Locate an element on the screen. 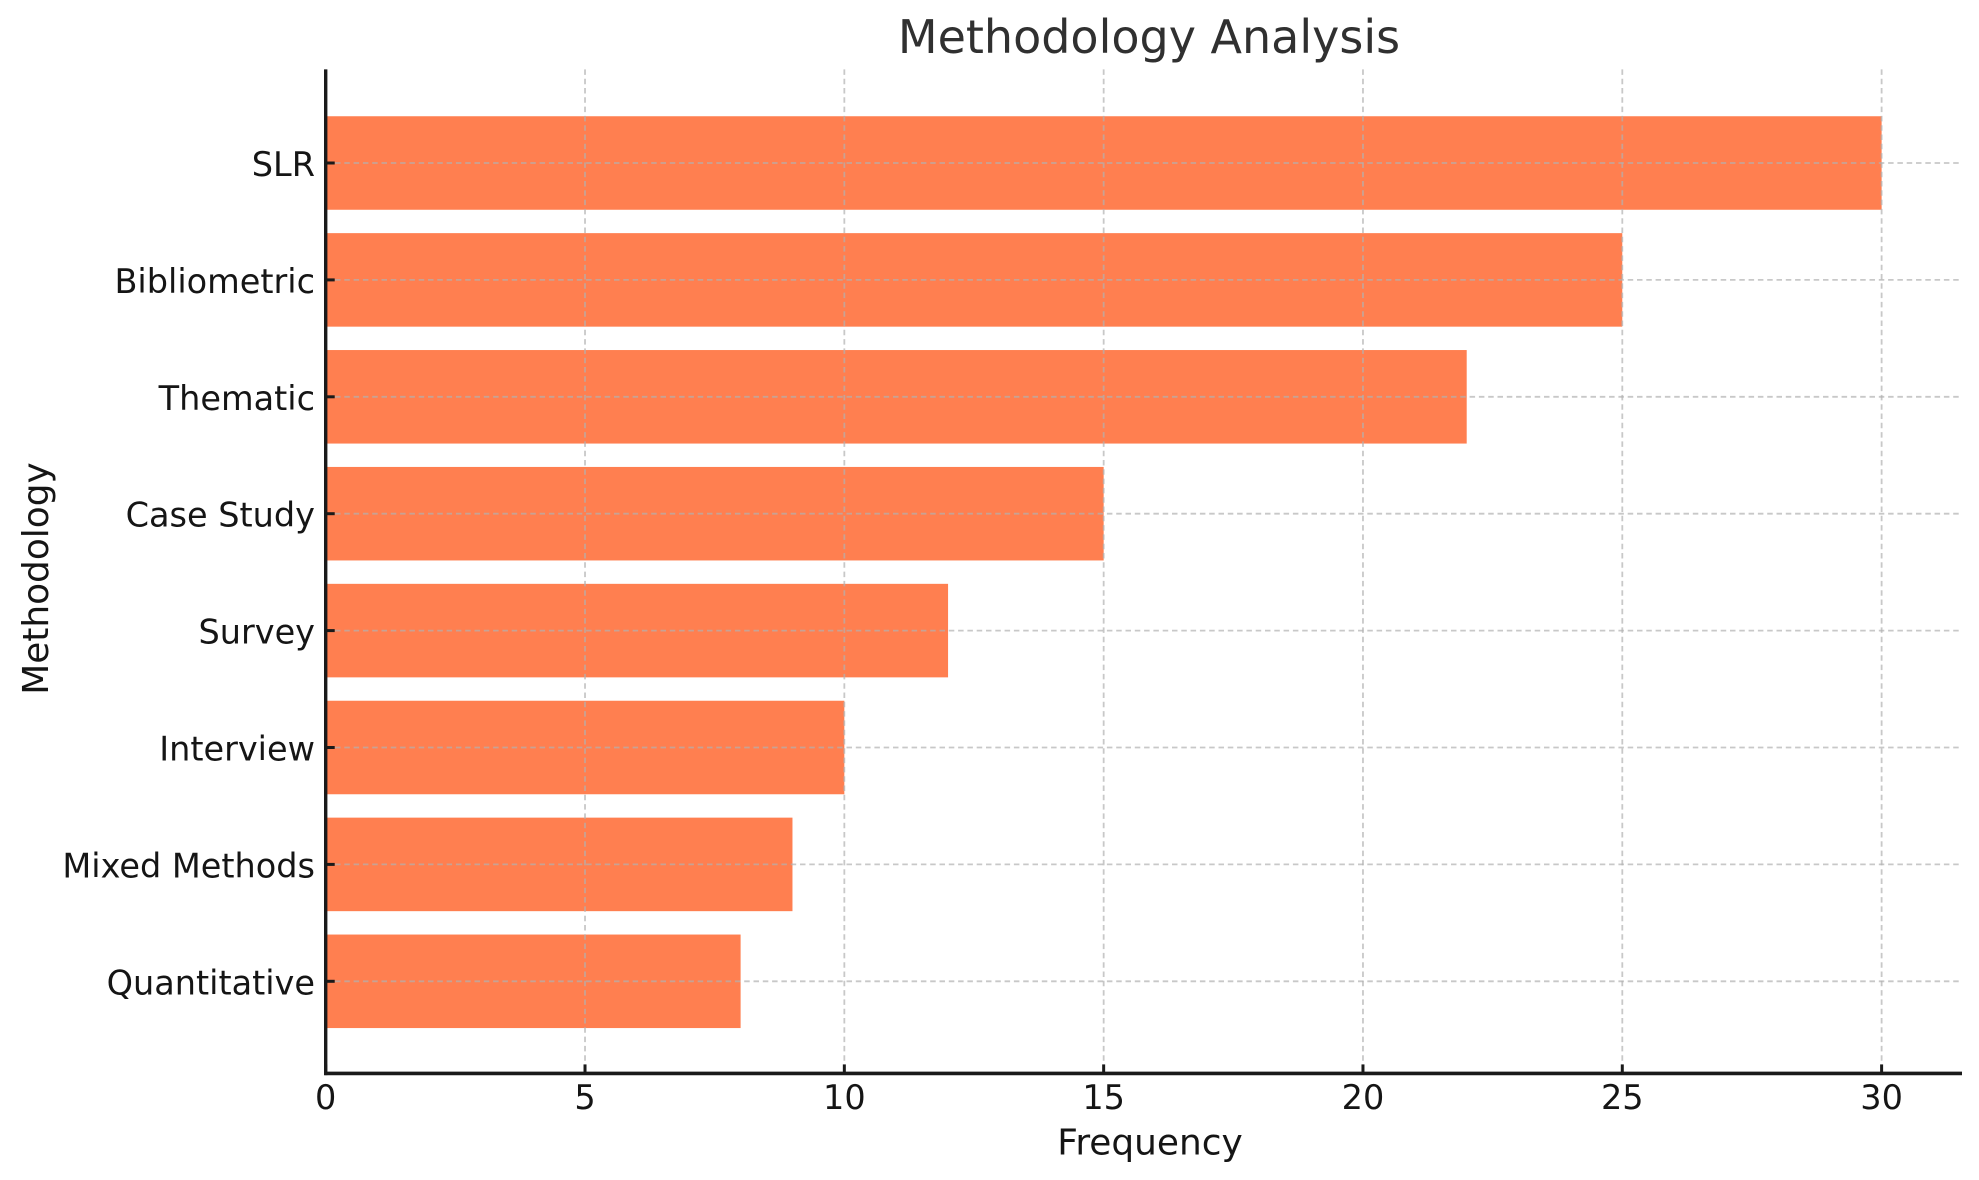 The image size is (1979, 1180). y-tick-label-slr: SLR is located at coordinates (283, 164).